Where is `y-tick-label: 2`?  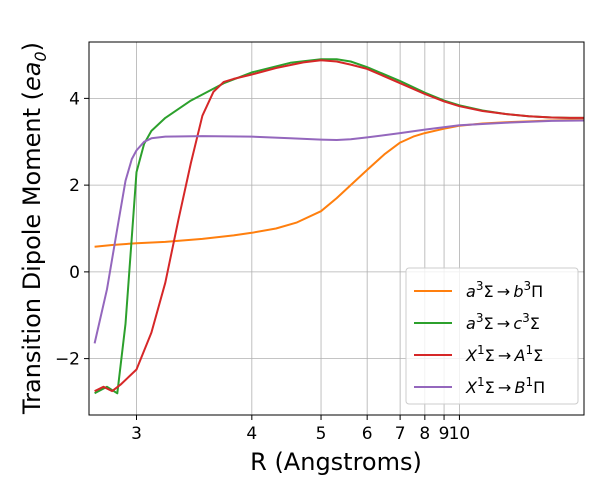
y-tick-label: 2 is located at coordinates (74, 186).